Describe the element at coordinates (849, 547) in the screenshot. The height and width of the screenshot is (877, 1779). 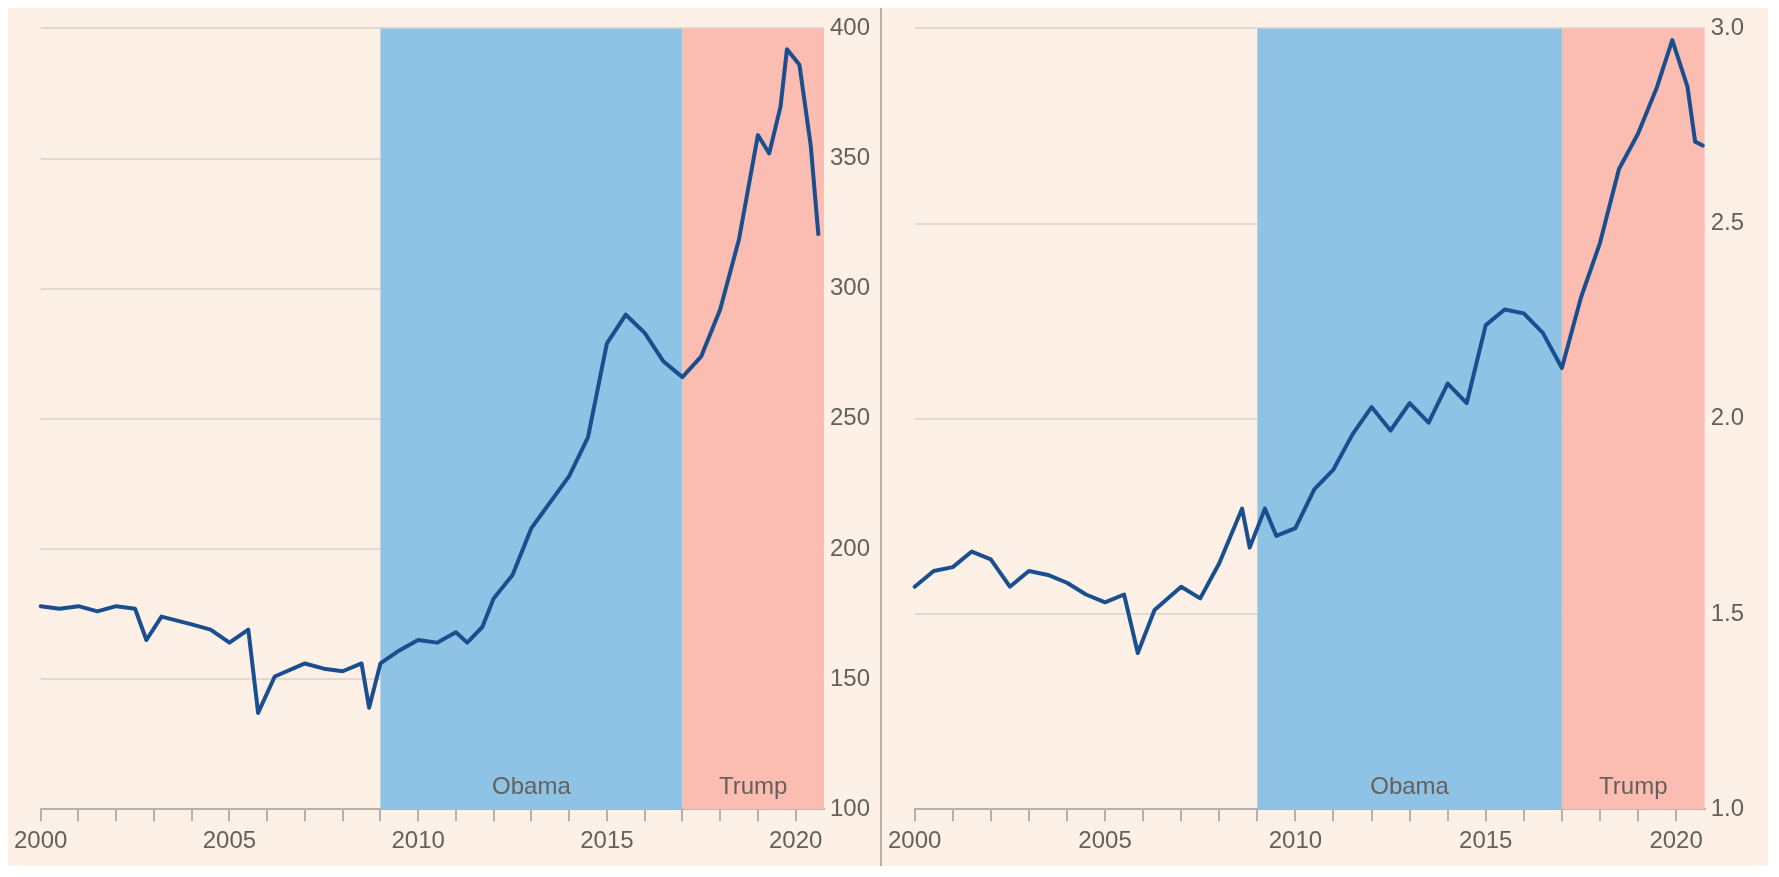
I see `y-tick-label: 200` at that location.